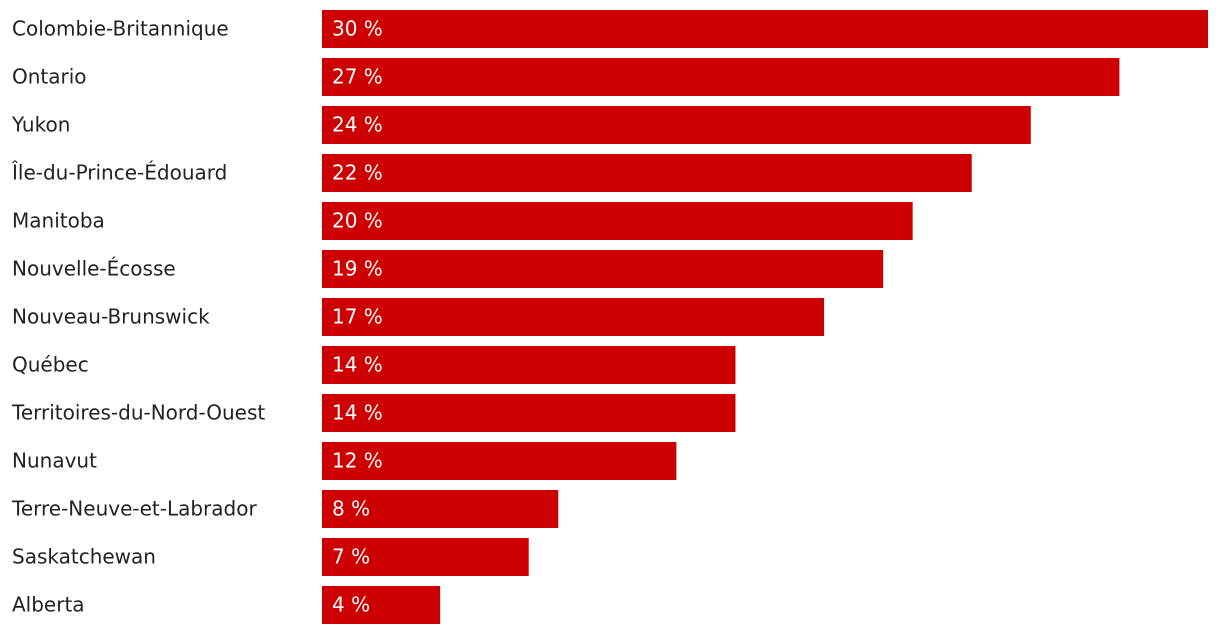  What do you see at coordinates (357, 317) in the screenshot?
I see `value-label: 17 %` at bounding box center [357, 317].